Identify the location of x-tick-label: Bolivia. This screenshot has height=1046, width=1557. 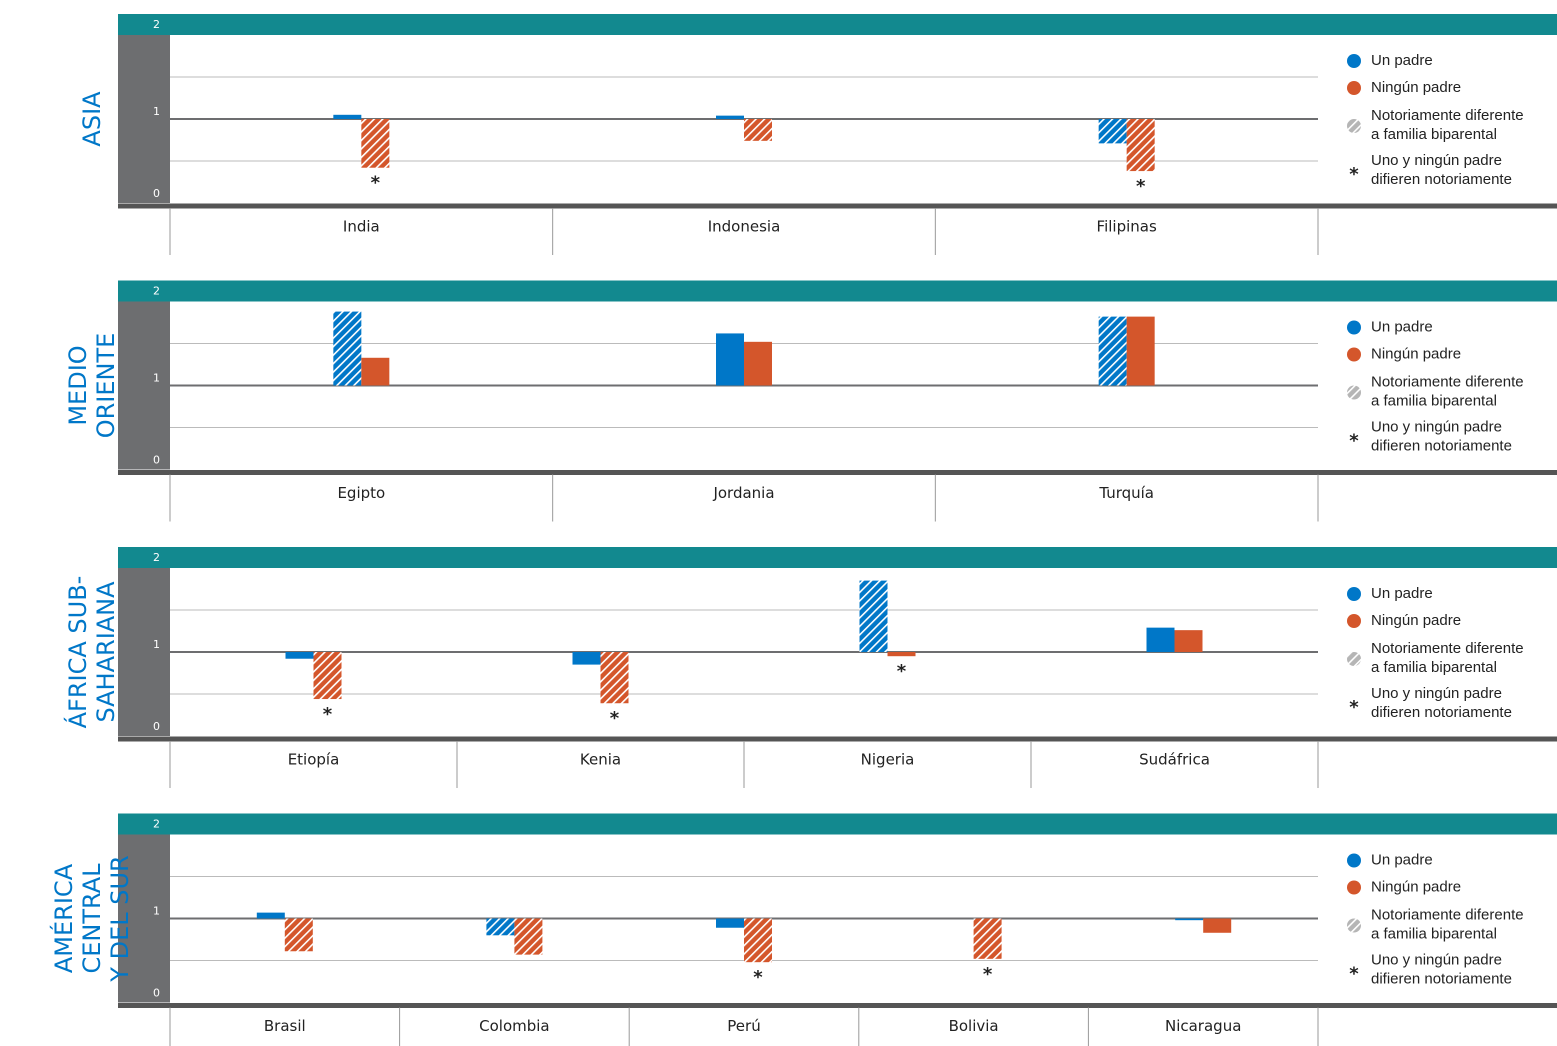
(974, 1026).